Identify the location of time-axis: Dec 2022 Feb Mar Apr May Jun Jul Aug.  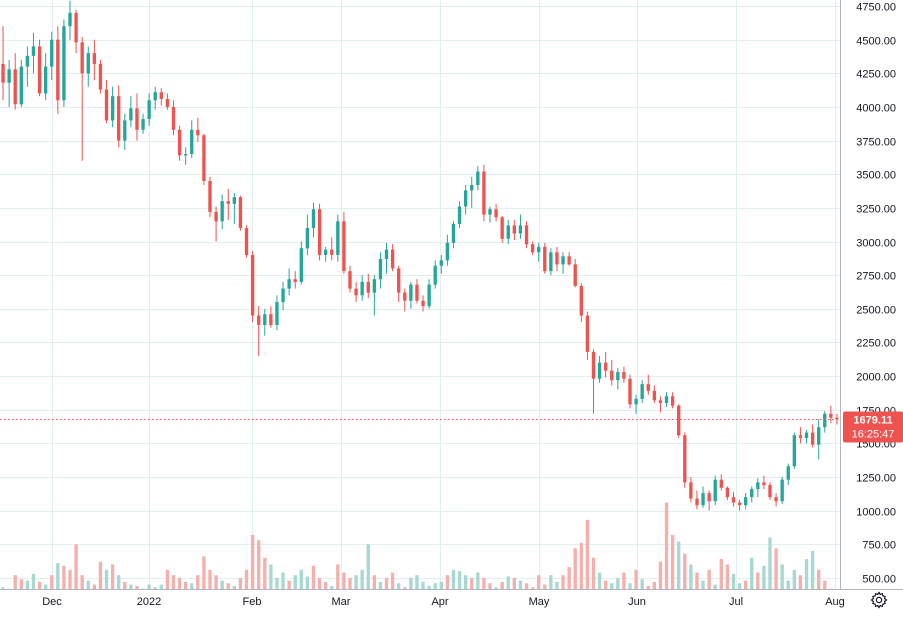
(443, 602).